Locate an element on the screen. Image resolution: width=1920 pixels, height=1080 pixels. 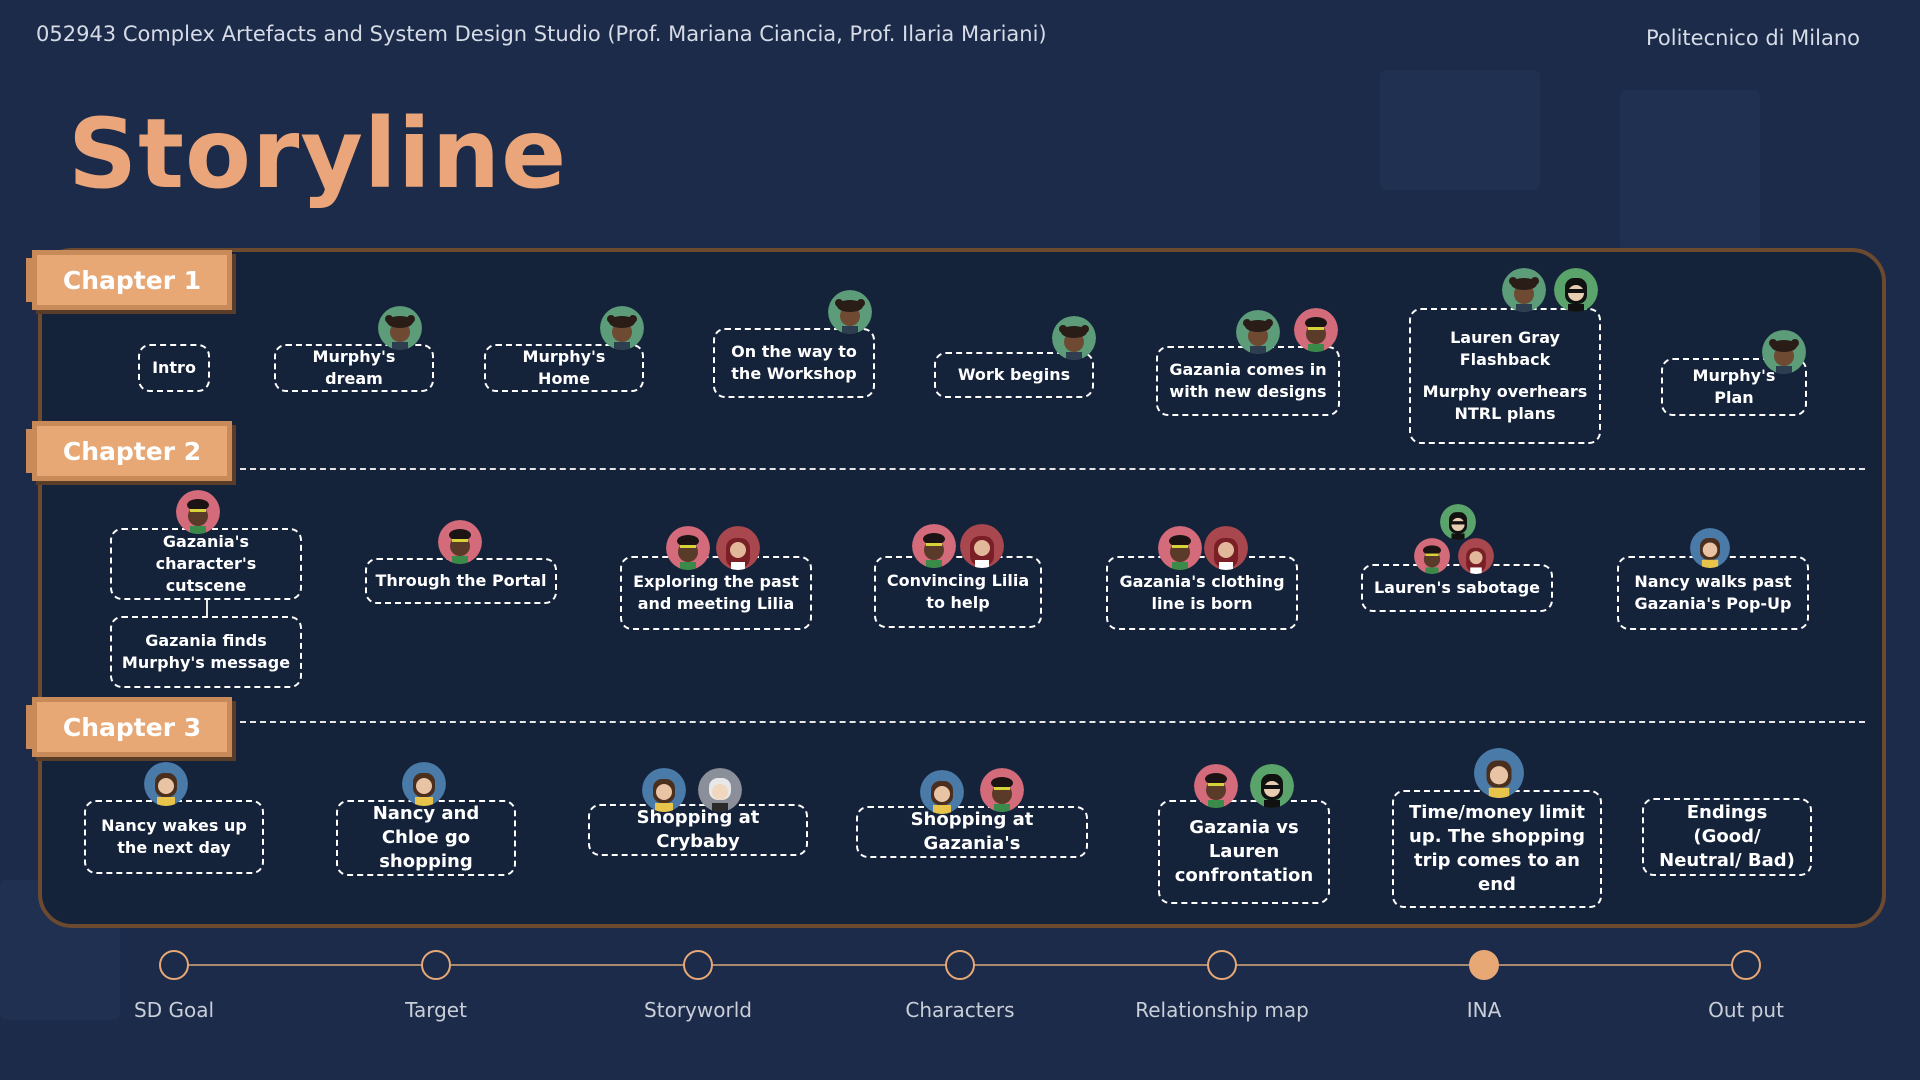
event-shopping-crybaby: Shopping at Crybaby is located at coordinates (698, 830).